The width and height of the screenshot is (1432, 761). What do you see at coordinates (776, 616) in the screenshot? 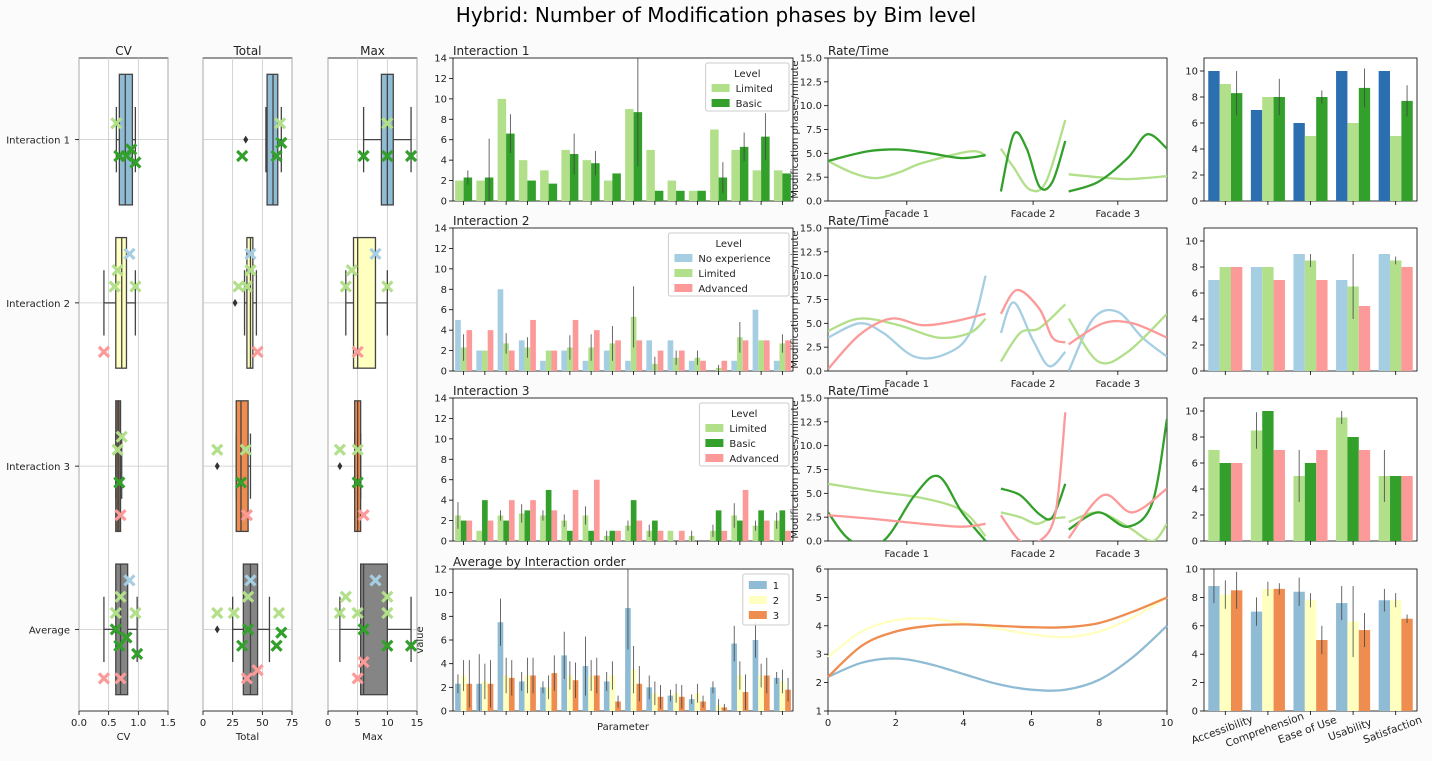
I see `legend-label: 3` at bounding box center [776, 616].